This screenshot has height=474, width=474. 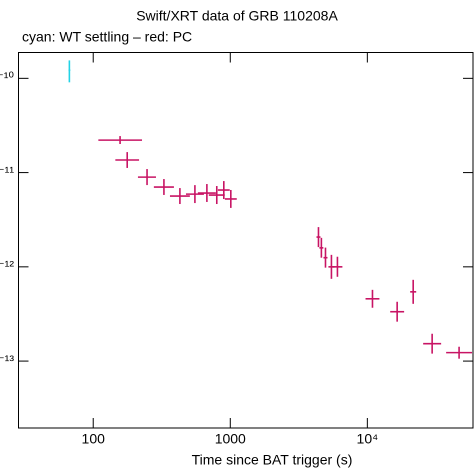 What do you see at coordinates (107, 37) in the screenshot?
I see `chart-subtitle: cyan: WT settling – red: PC` at bounding box center [107, 37].